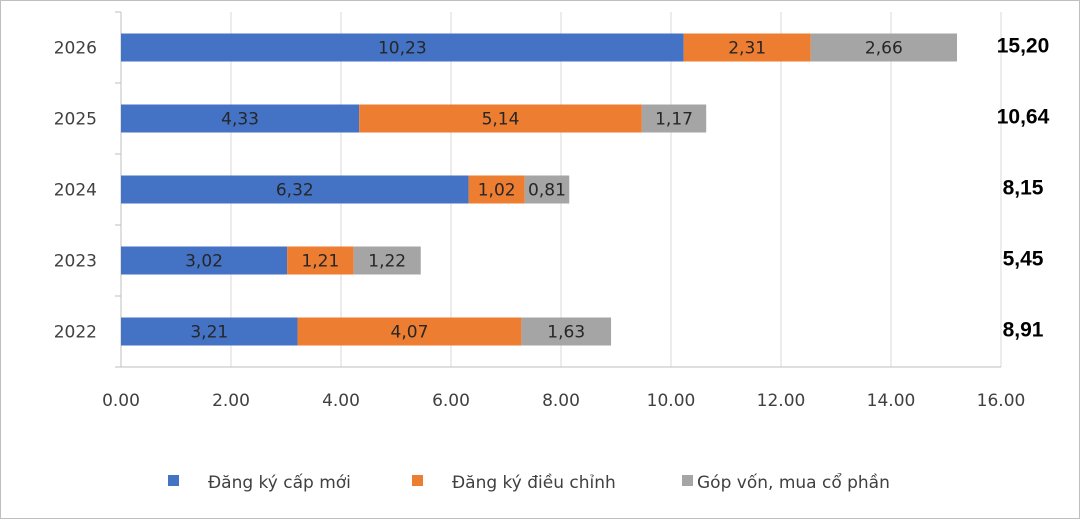 The image size is (1080, 519). I want to click on legend-label: Góp vốn, mua cổ phần, so click(793, 482).